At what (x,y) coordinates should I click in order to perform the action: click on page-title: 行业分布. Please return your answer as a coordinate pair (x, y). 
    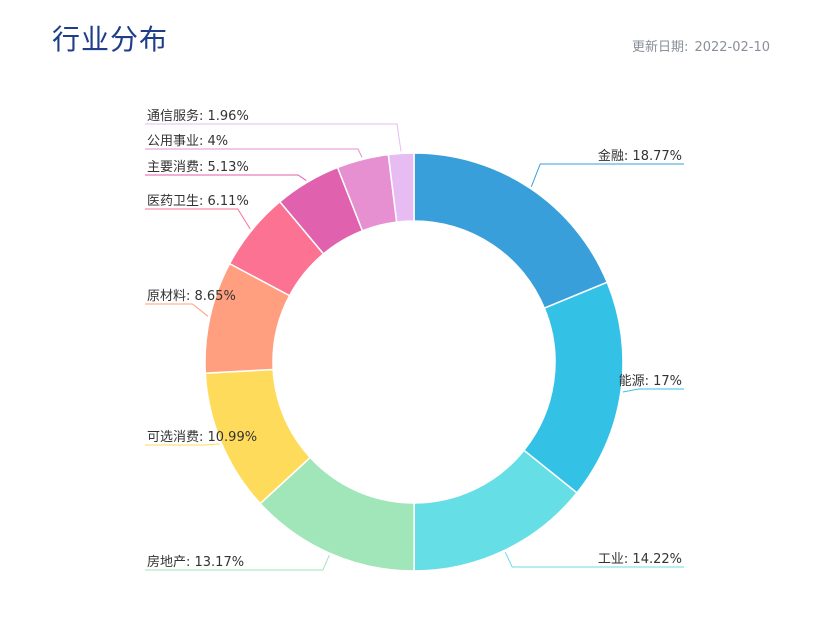
    Looking at the image, I should click on (110, 39).